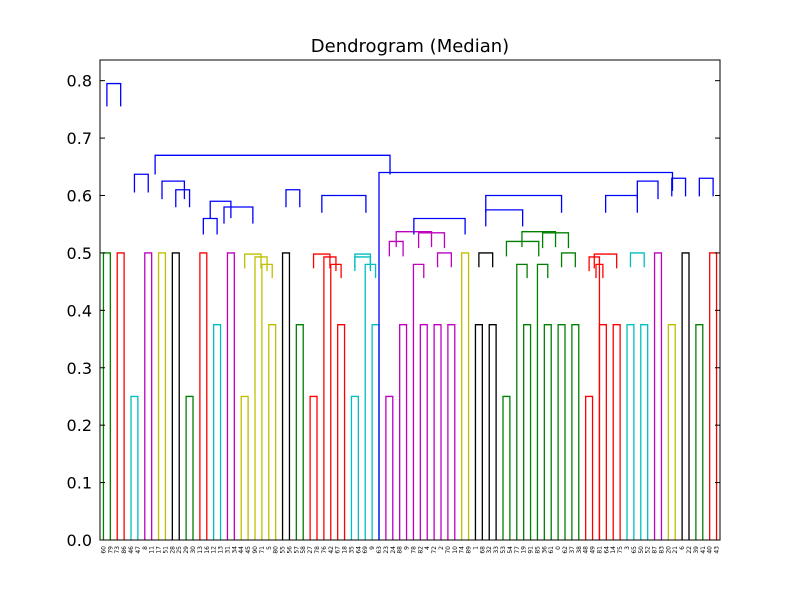 This screenshot has height=600, width=800. Describe the element at coordinates (668, 550) in the screenshot. I see `leaf-label: 20` at that location.